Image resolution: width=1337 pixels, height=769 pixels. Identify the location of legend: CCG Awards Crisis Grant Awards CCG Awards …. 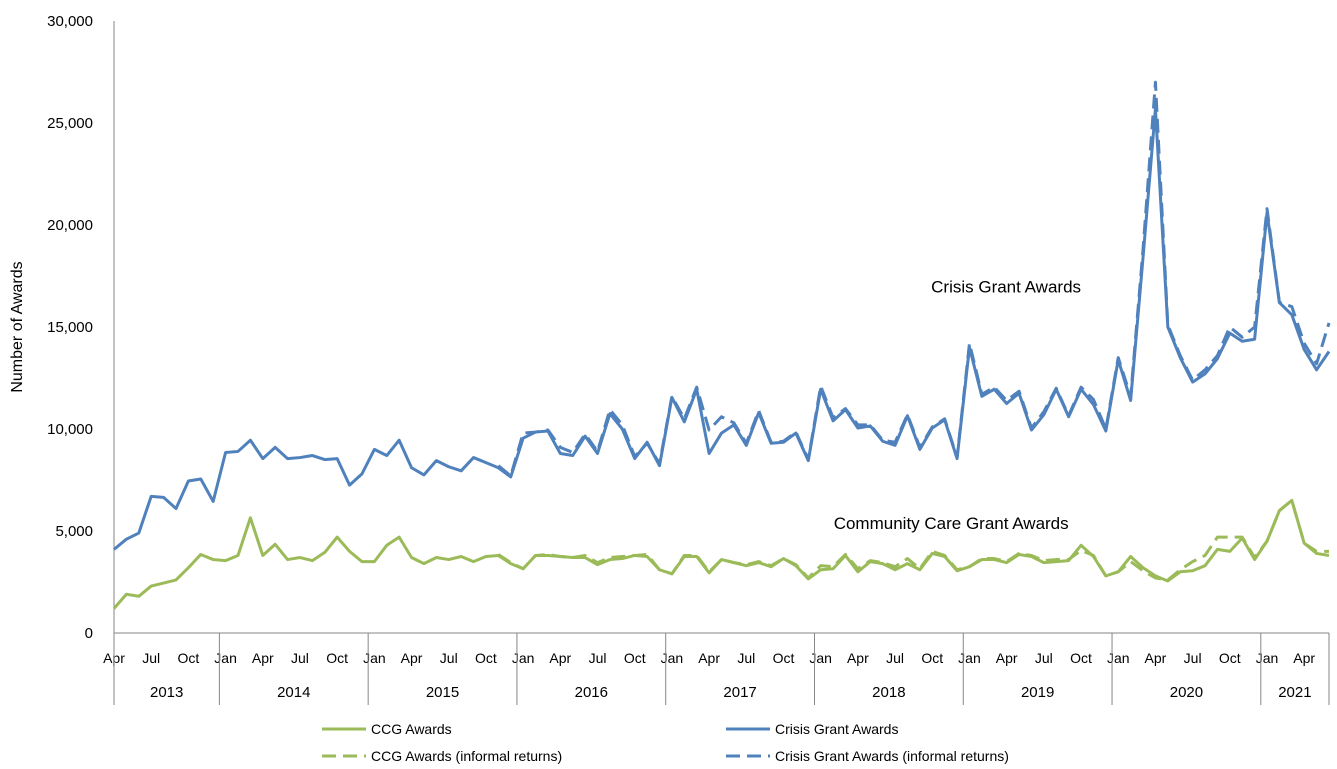
(665, 742).